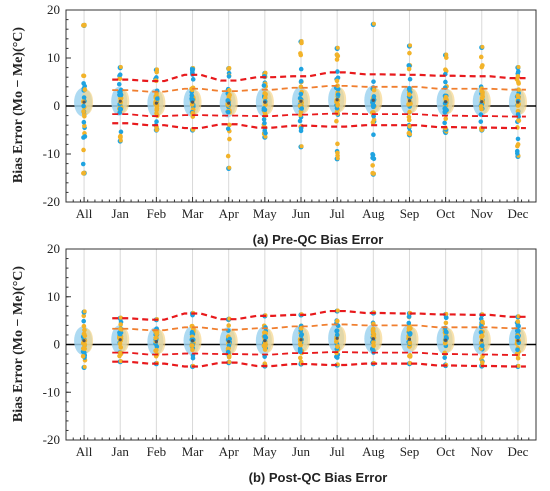  What do you see at coordinates (318, 239) in the screenshot?
I see `panel-caption: (a) Pre-QC Bias Error` at bounding box center [318, 239].